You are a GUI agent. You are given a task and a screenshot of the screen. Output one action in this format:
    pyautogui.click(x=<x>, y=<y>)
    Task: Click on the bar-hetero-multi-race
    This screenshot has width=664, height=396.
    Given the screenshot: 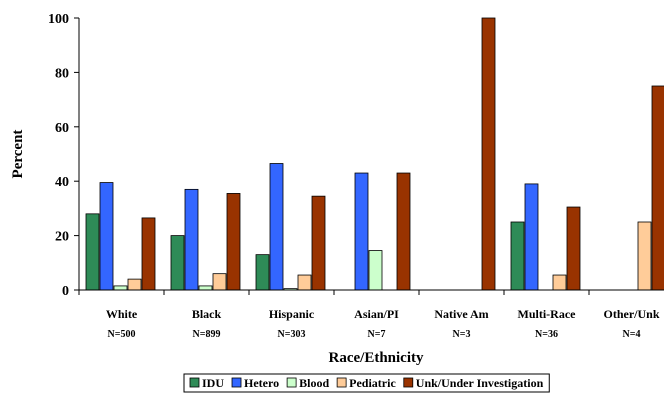 What is the action you would take?
    pyautogui.click(x=531, y=237)
    